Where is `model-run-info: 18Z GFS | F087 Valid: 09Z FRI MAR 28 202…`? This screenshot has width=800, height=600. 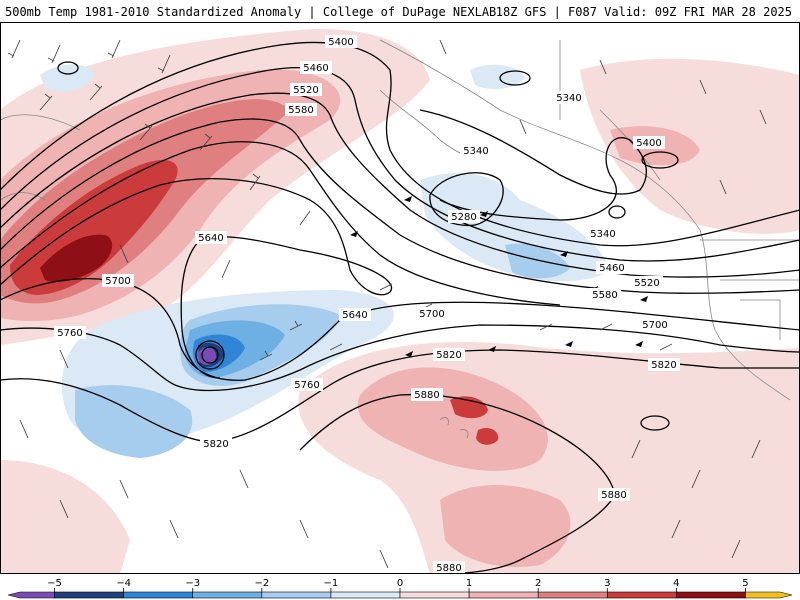
model-run-info: 18Z GFS | F087 Valid: 09Z FRI MAR 28 202… is located at coordinates (643, 12).